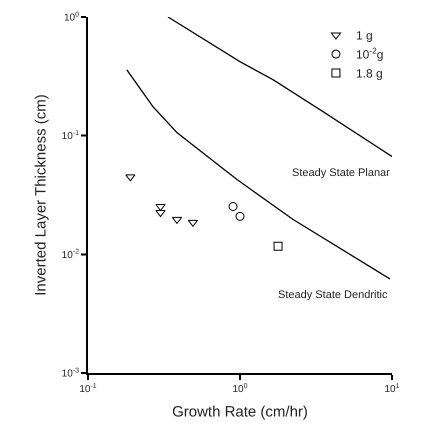 This screenshot has height=438, width=441. Describe the element at coordinates (88, 388) in the screenshot. I see `x-tick-label: 10$^{-1}$` at that location.